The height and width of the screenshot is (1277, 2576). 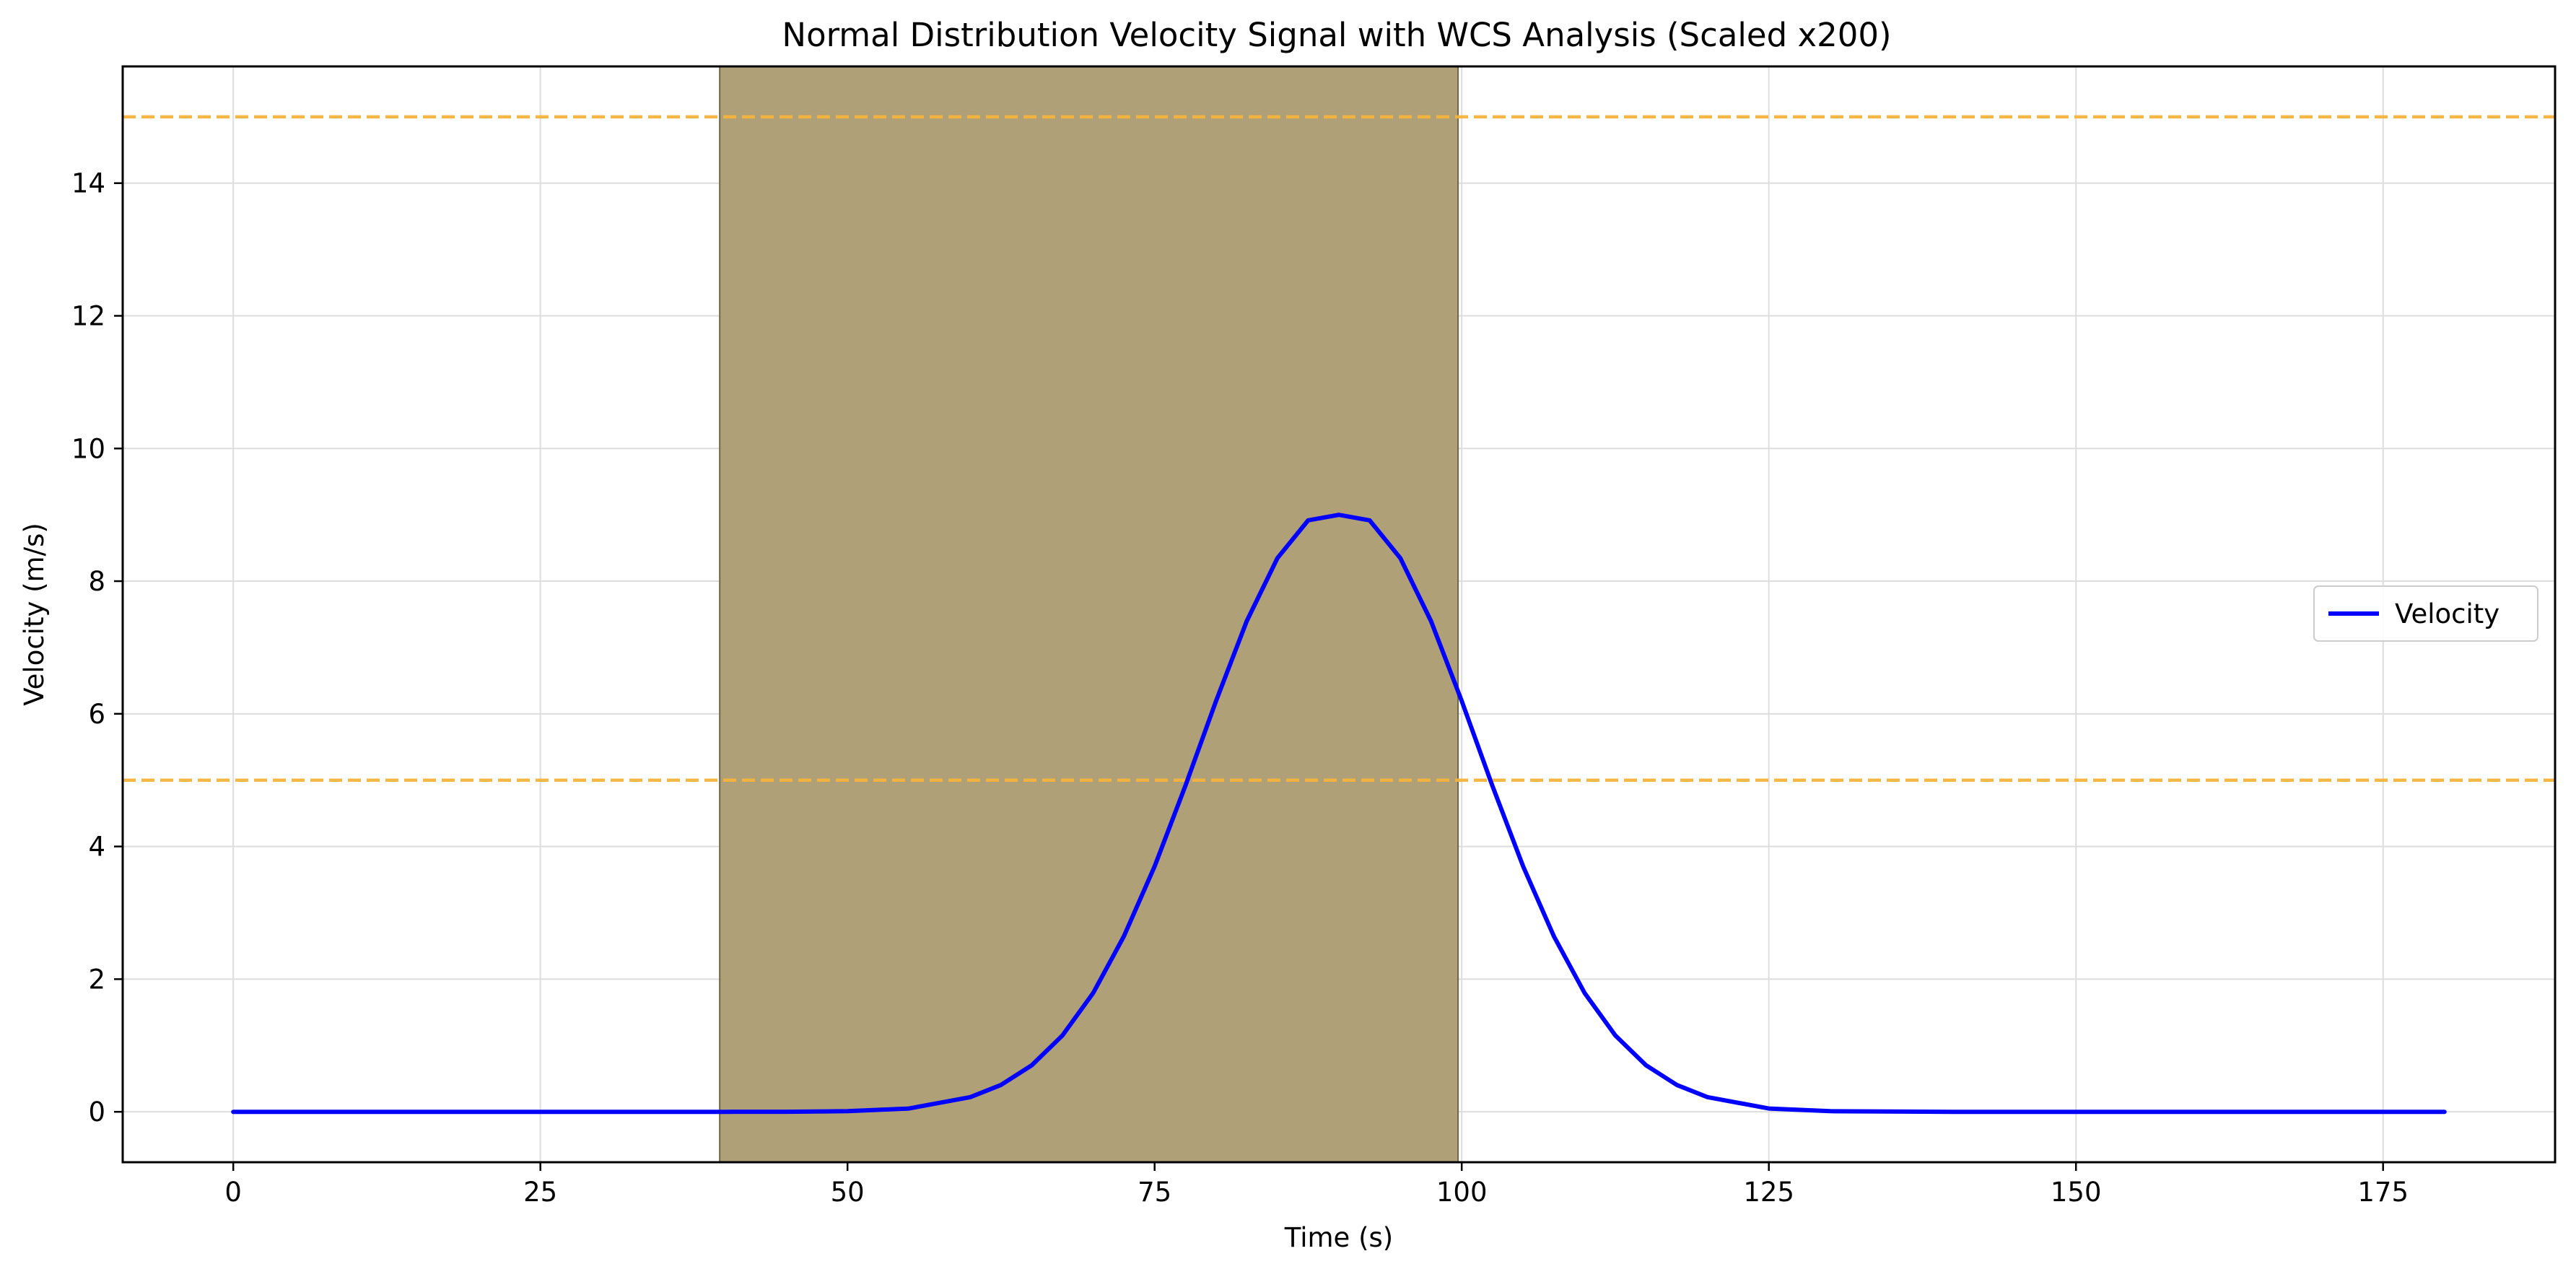 I want to click on x-tick-label: 150, so click(x=2076, y=1192).